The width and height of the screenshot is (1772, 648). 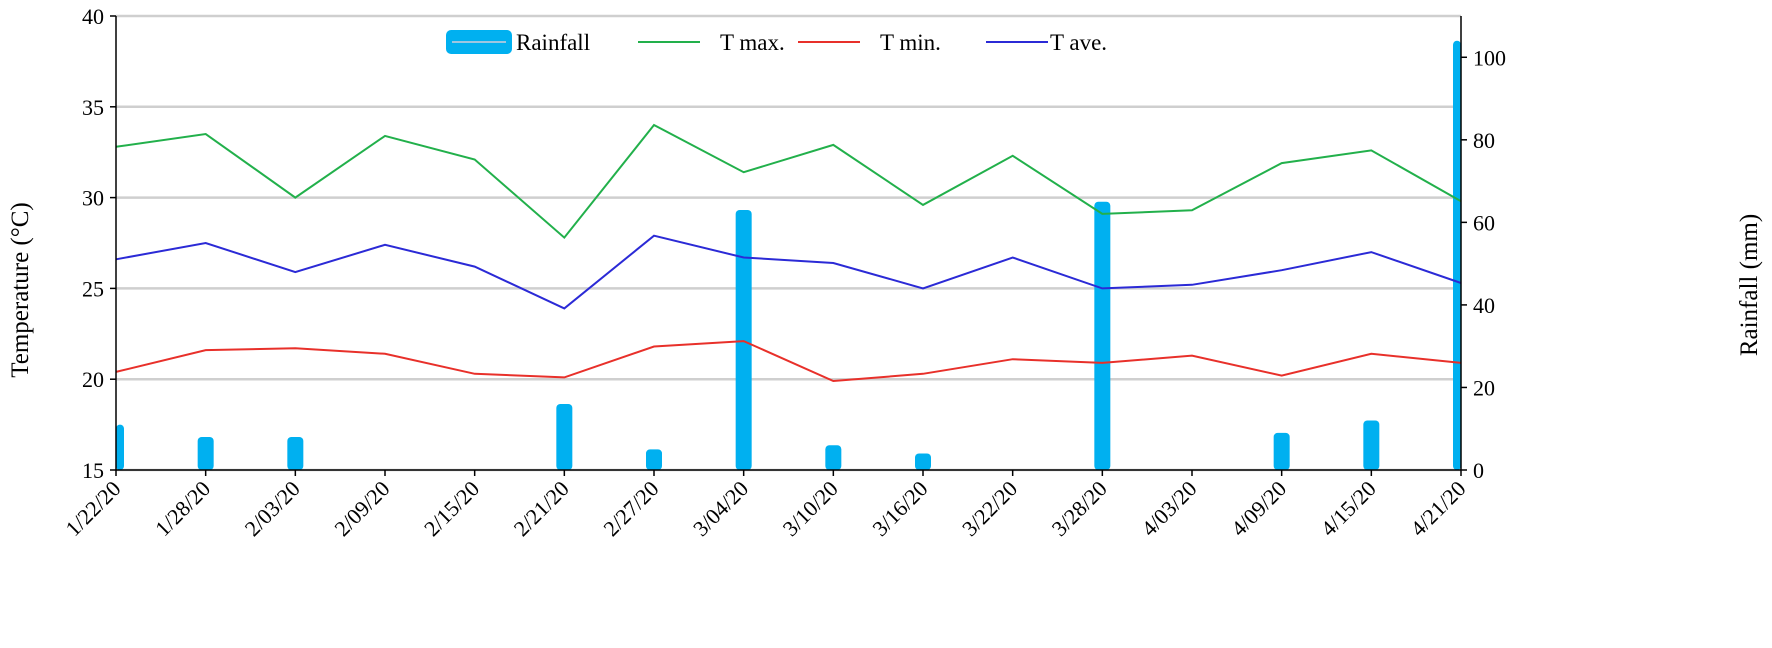 What do you see at coordinates (752, 42) in the screenshot?
I see `legend-label: T max.` at bounding box center [752, 42].